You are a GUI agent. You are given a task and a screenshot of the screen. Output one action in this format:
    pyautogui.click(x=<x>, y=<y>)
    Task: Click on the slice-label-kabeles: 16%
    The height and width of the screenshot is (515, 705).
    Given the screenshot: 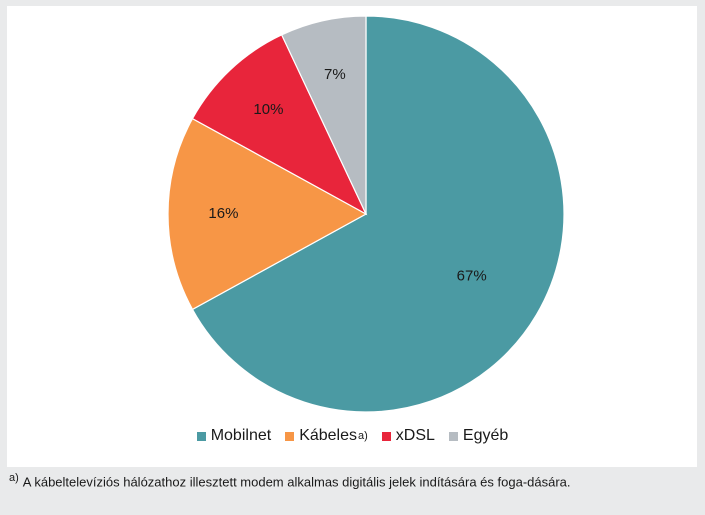 What is the action you would take?
    pyautogui.click(x=223, y=213)
    